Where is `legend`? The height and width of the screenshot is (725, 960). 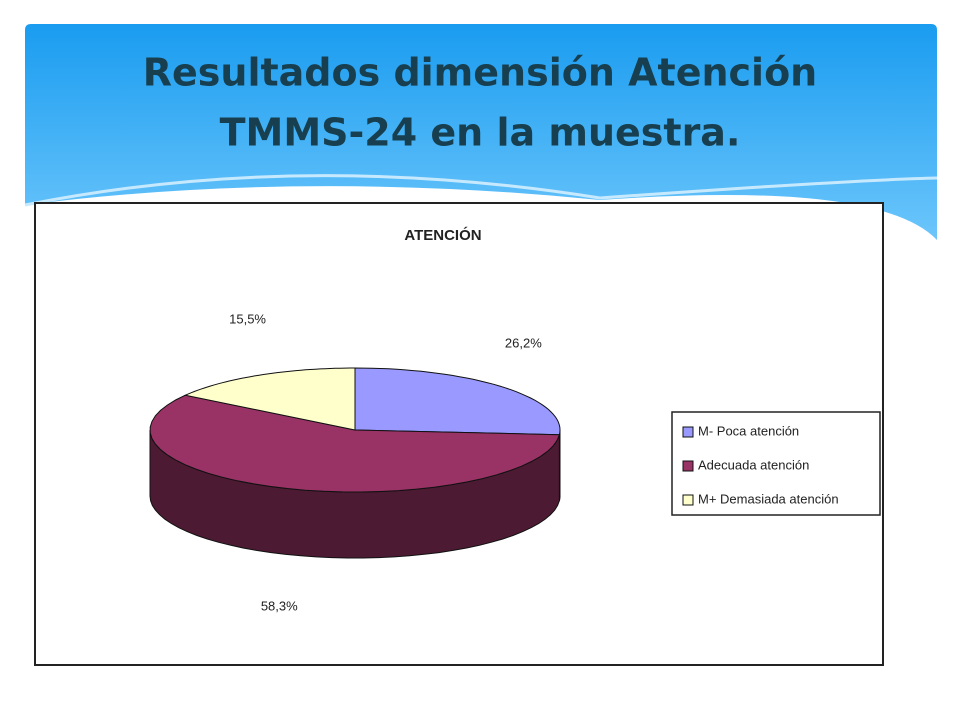 legend is located at coordinates (776, 463).